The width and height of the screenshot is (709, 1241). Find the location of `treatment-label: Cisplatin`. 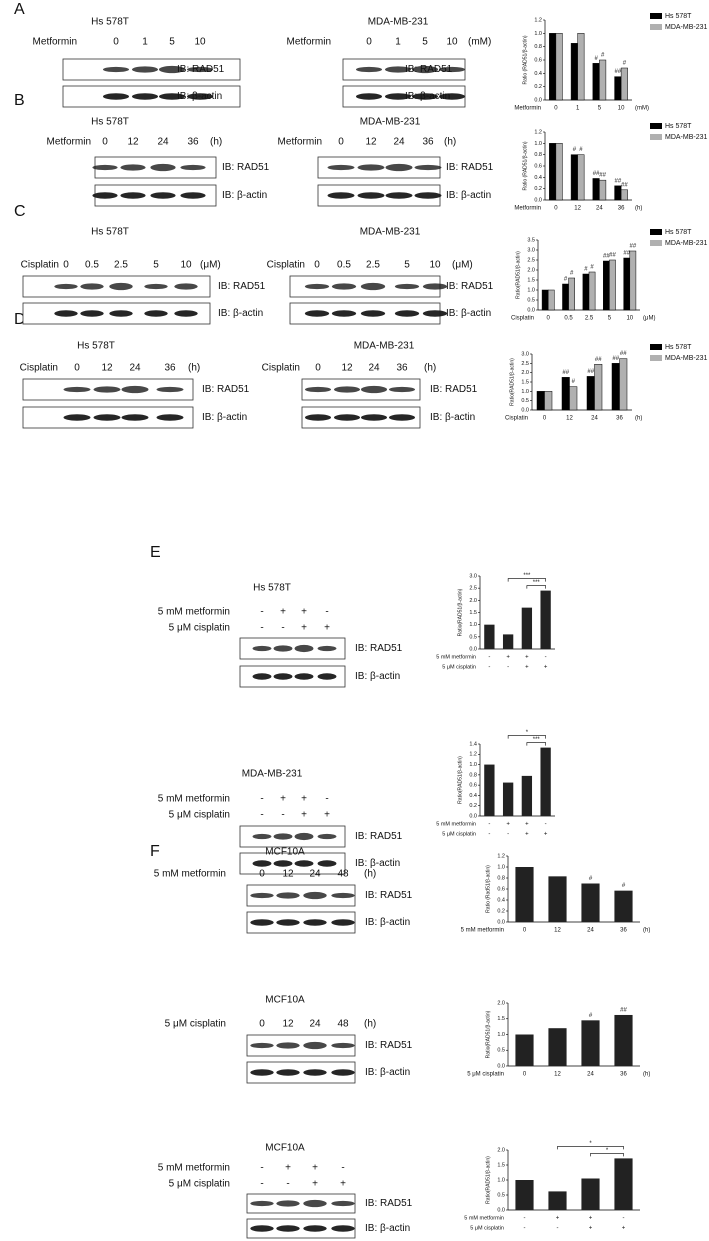

treatment-label: Cisplatin is located at coordinates (286, 265).